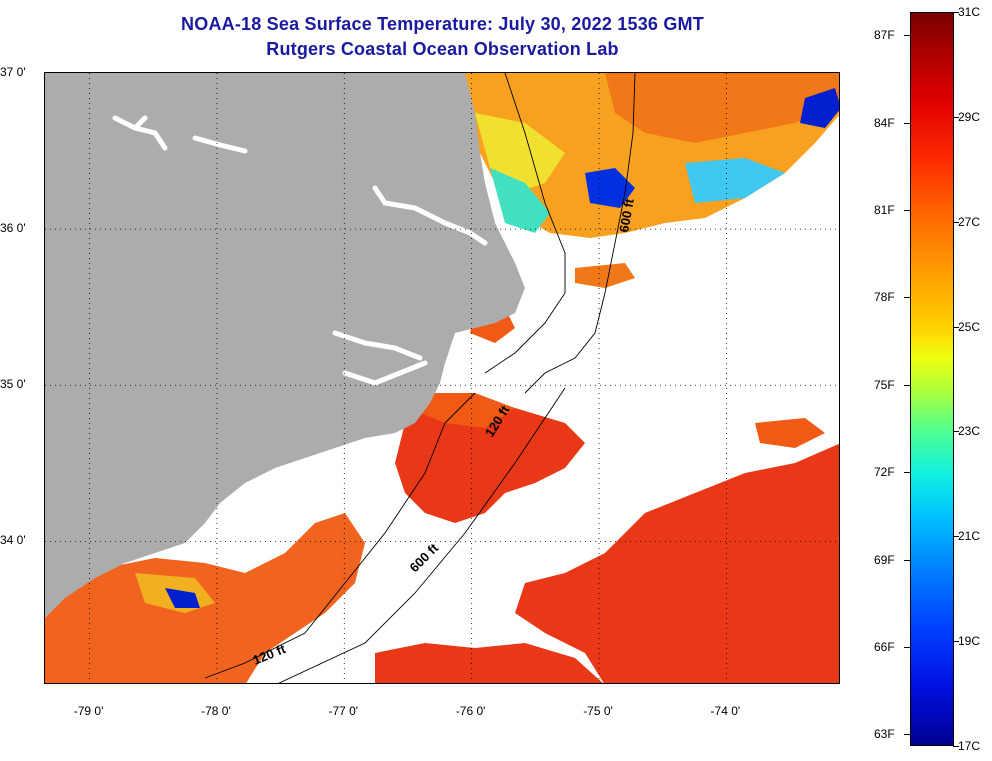 This screenshot has height=761, width=992. Describe the element at coordinates (884, 122) in the screenshot. I see `colorbar-fahrenheit-label: 84F` at that location.